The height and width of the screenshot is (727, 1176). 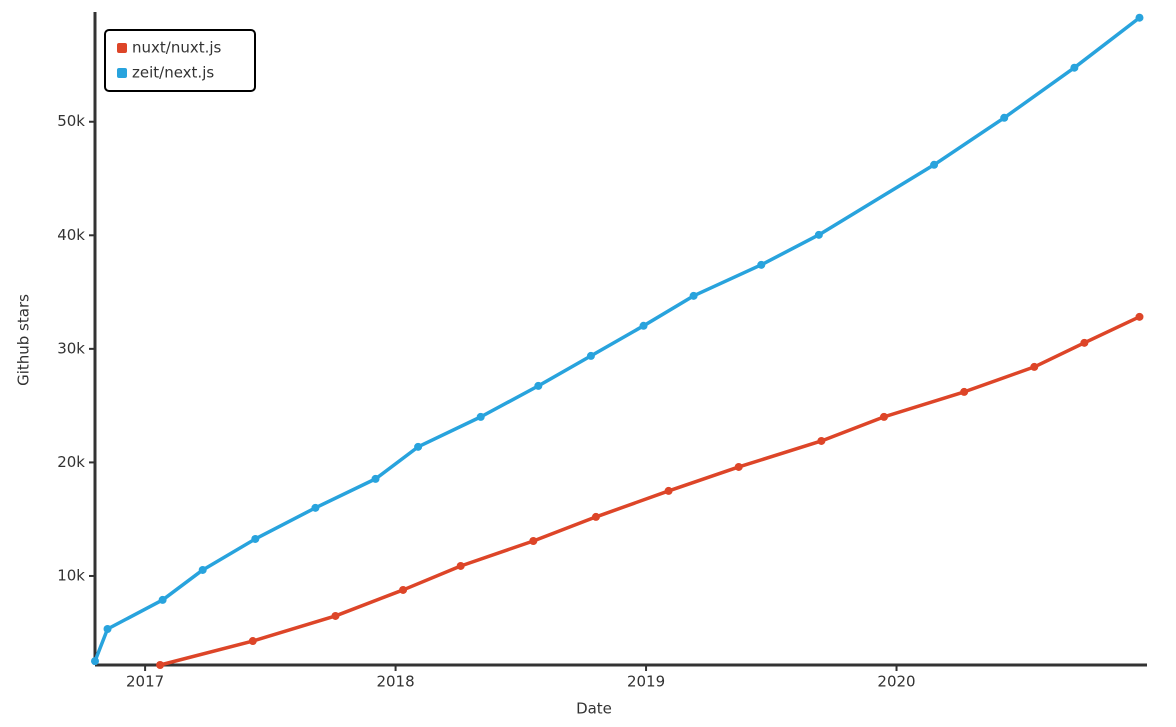 What do you see at coordinates (71, 462) in the screenshot?
I see `y-tick-label: 20k` at bounding box center [71, 462].